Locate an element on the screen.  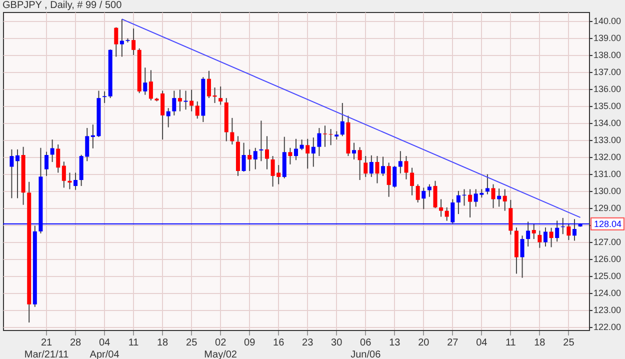
x-tick-label: 09 is located at coordinates (250, 343).